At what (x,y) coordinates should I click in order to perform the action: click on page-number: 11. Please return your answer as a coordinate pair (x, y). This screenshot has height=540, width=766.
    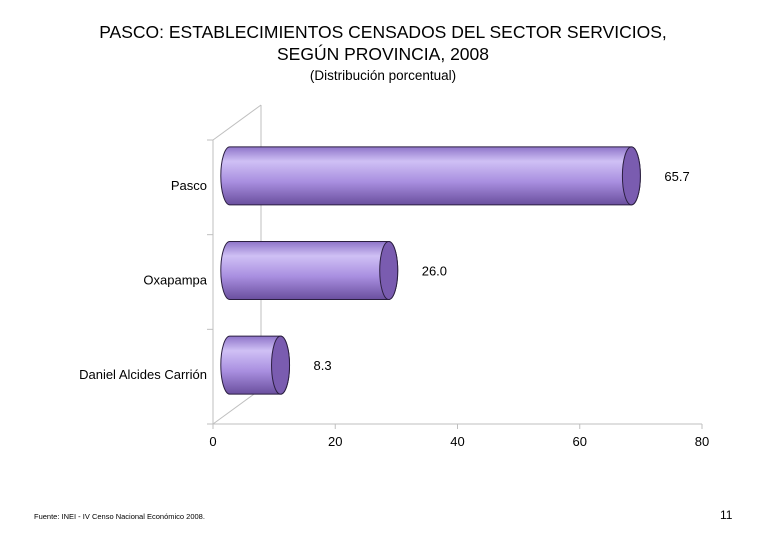
    Looking at the image, I should click on (726, 515).